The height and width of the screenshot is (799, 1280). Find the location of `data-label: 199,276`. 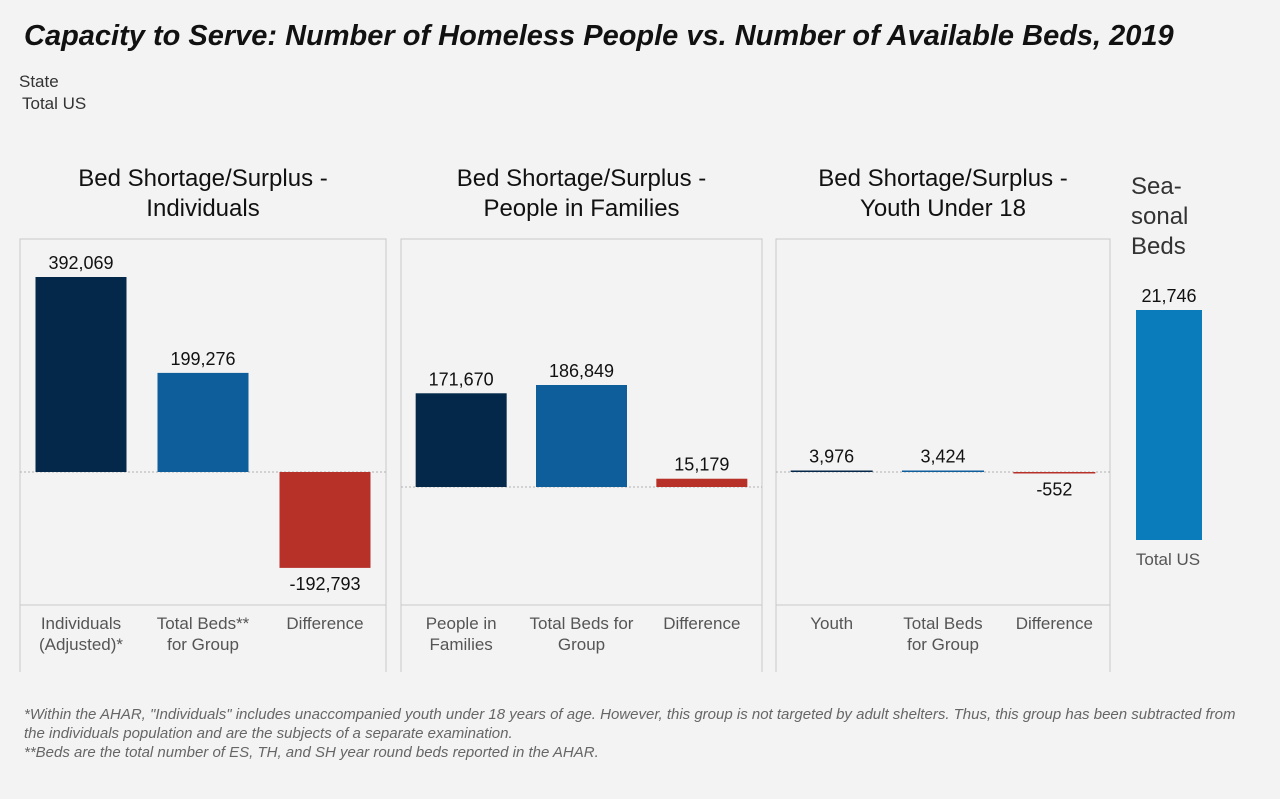

data-label: 199,276 is located at coordinates (202, 359).